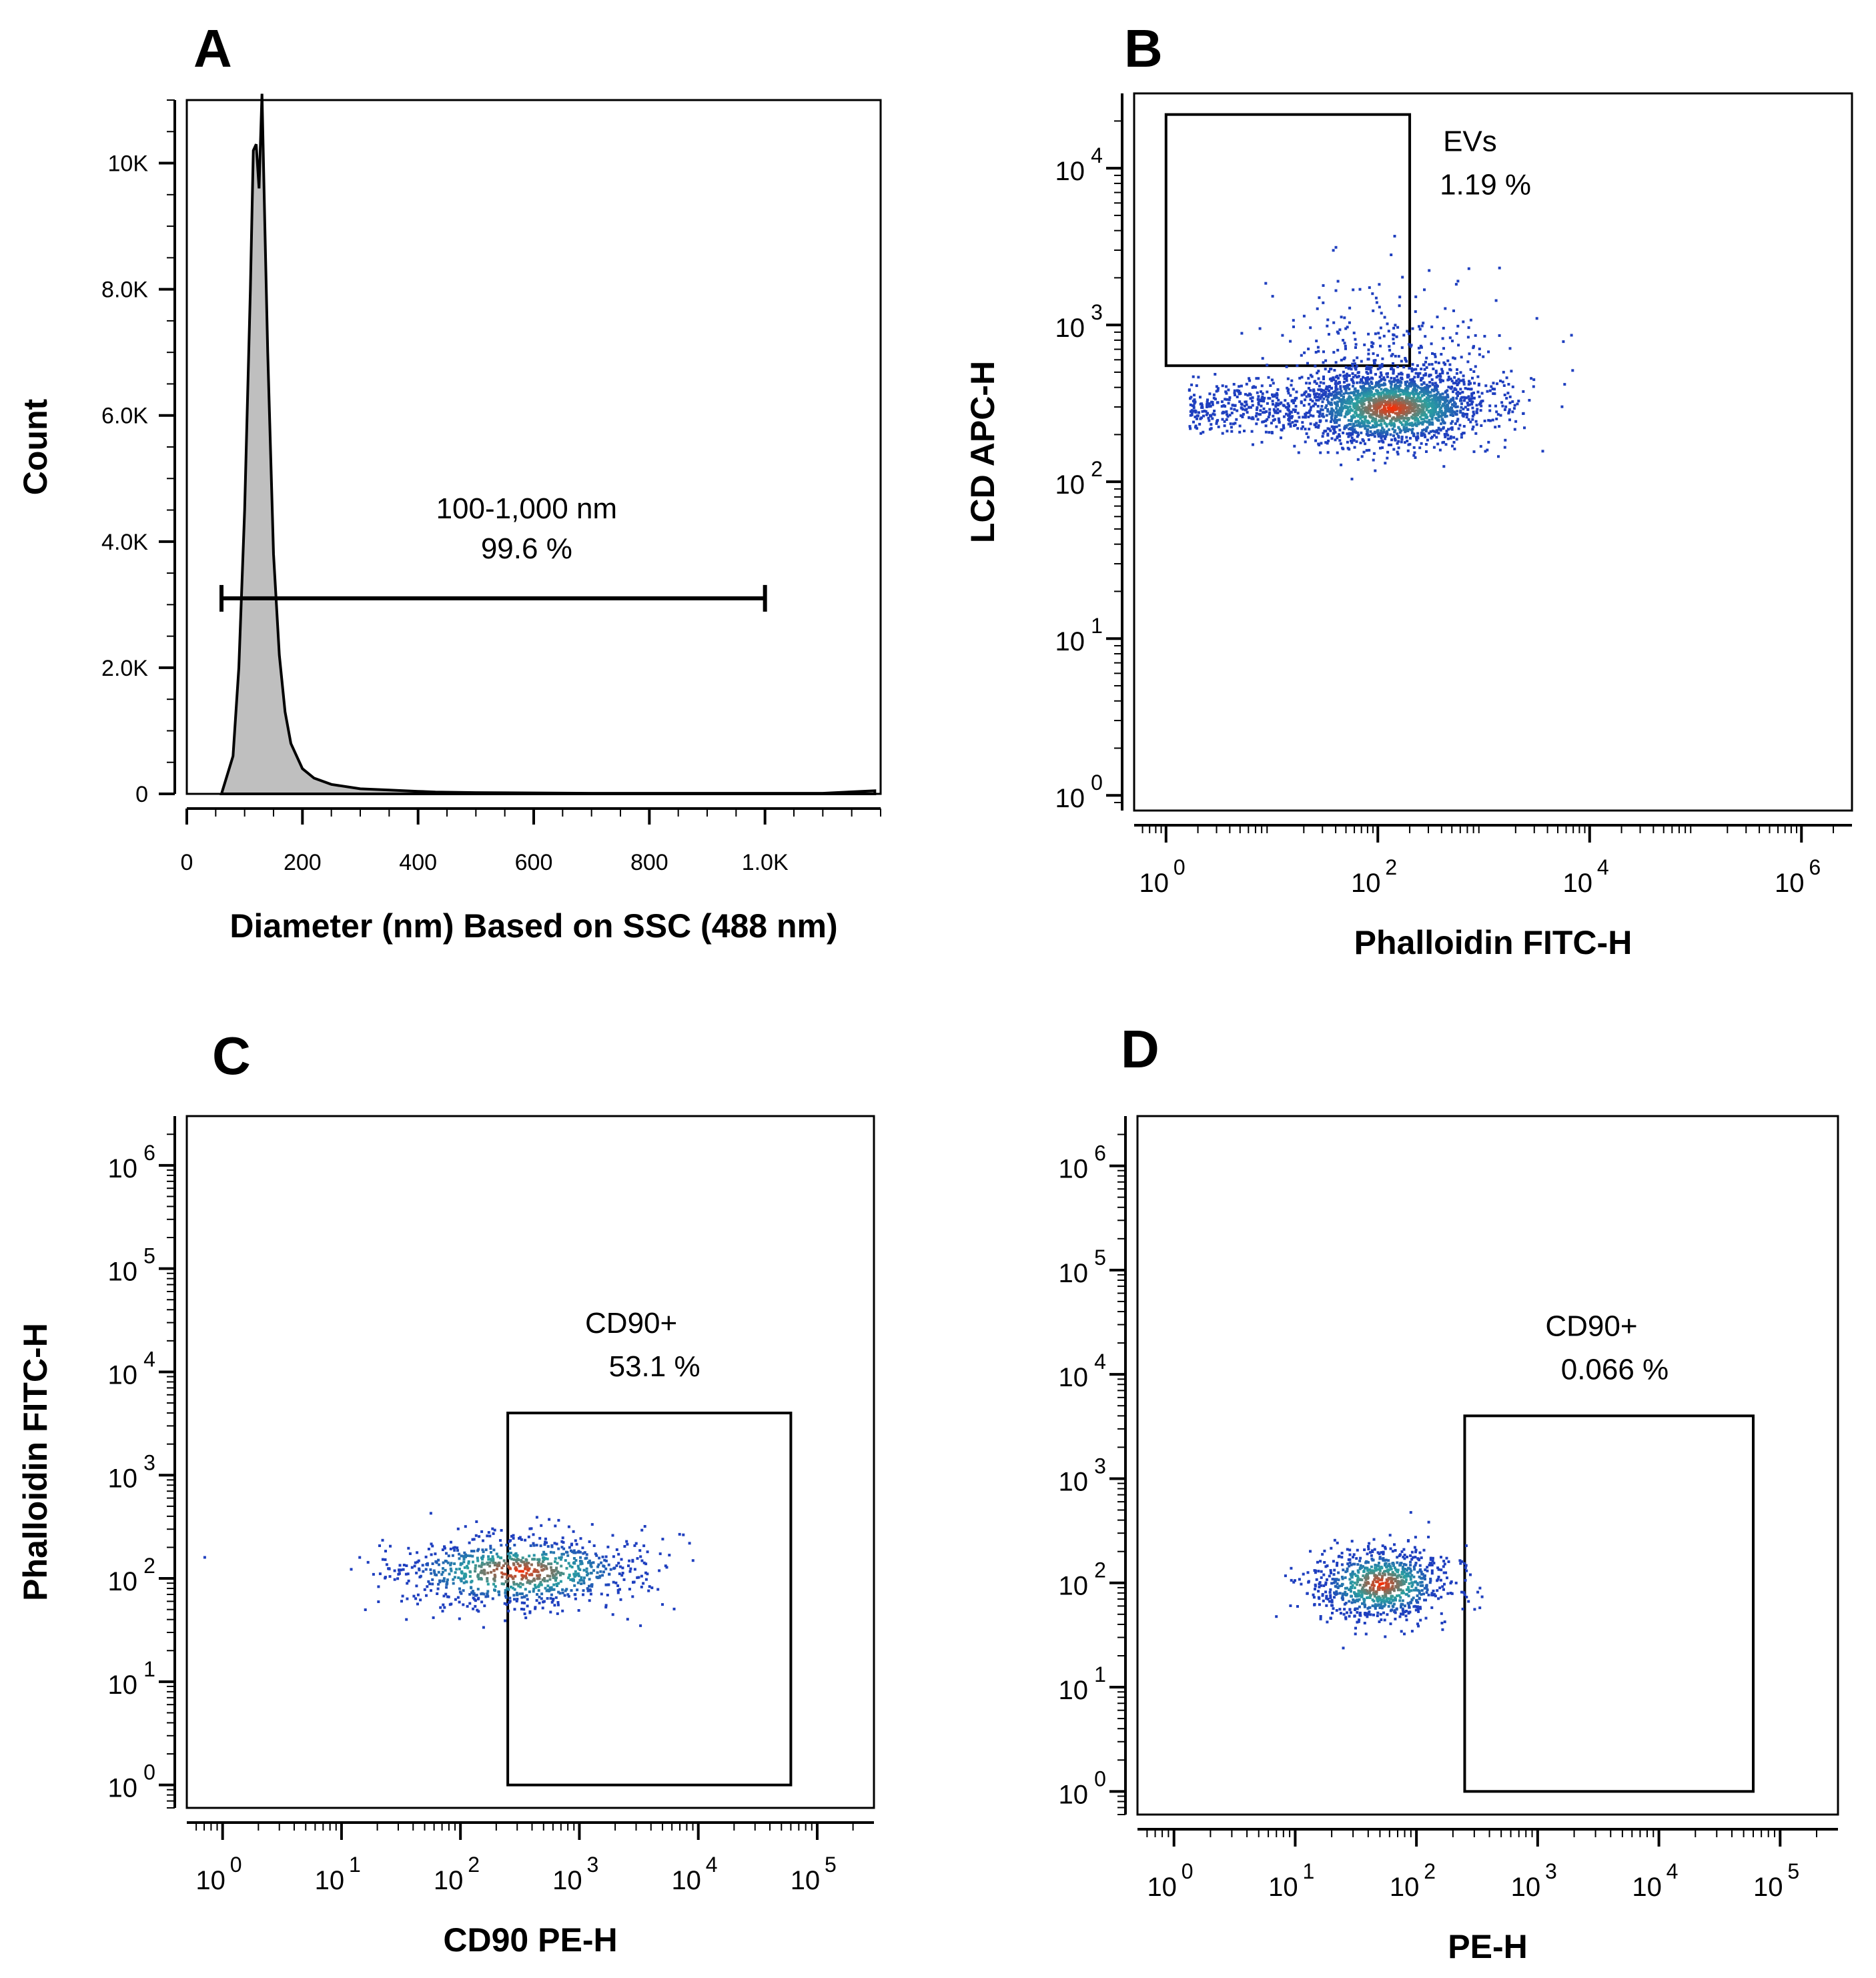 The image size is (1876, 1978). Describe the element at coordinates (1097, 626) in the screenshot. I see `y-tick-exponent: 1` at that location.